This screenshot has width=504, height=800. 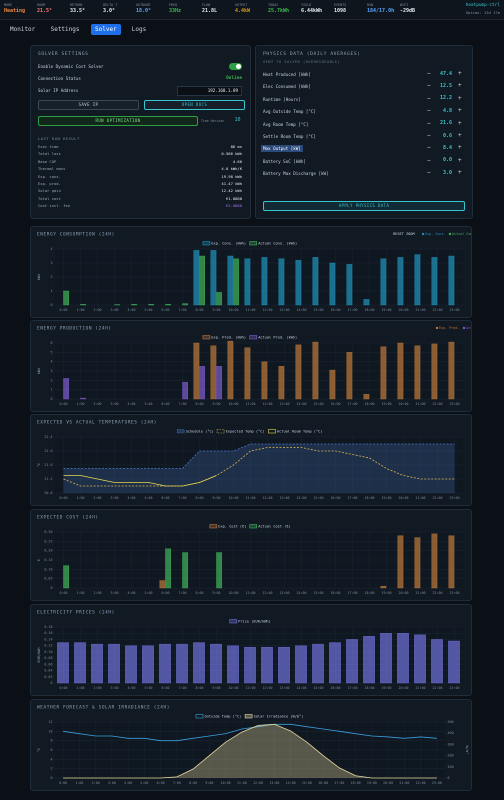 I want to click on y-tick-label: 10, so click(x=50, y=731).